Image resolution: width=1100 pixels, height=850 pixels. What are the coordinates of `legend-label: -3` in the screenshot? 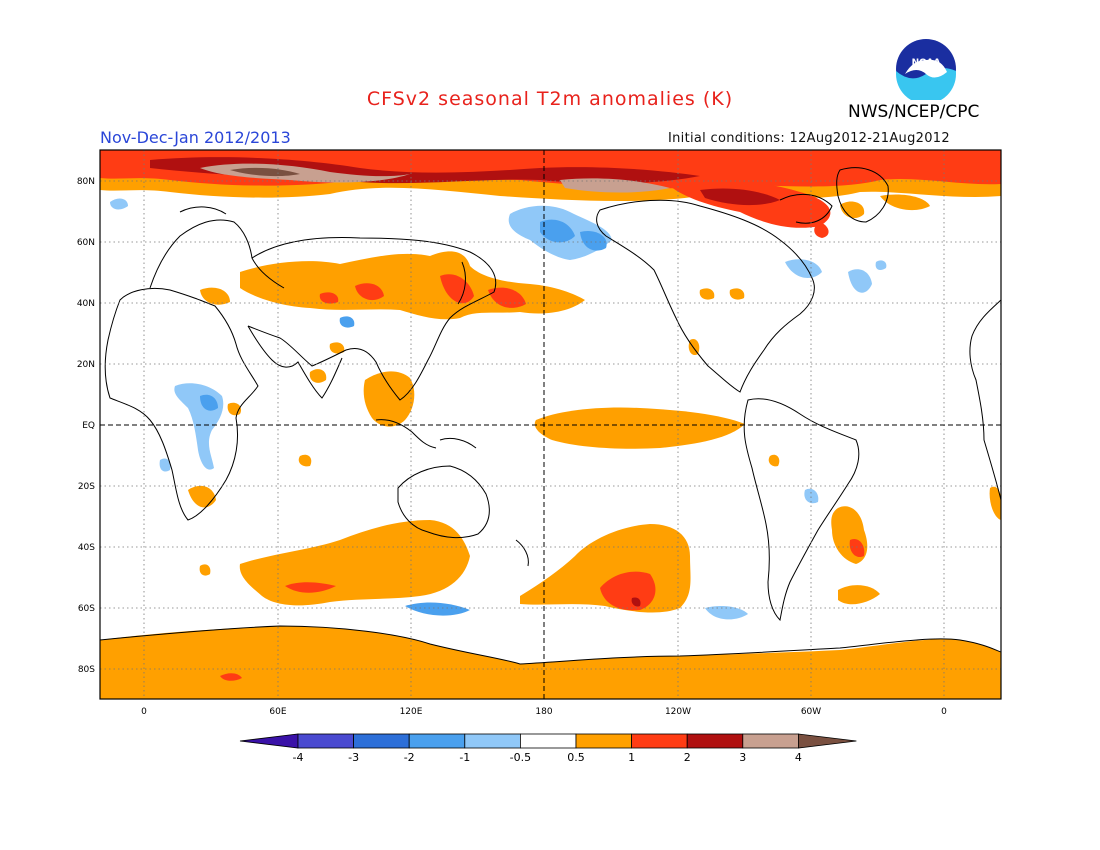 It's located at (353, 757).